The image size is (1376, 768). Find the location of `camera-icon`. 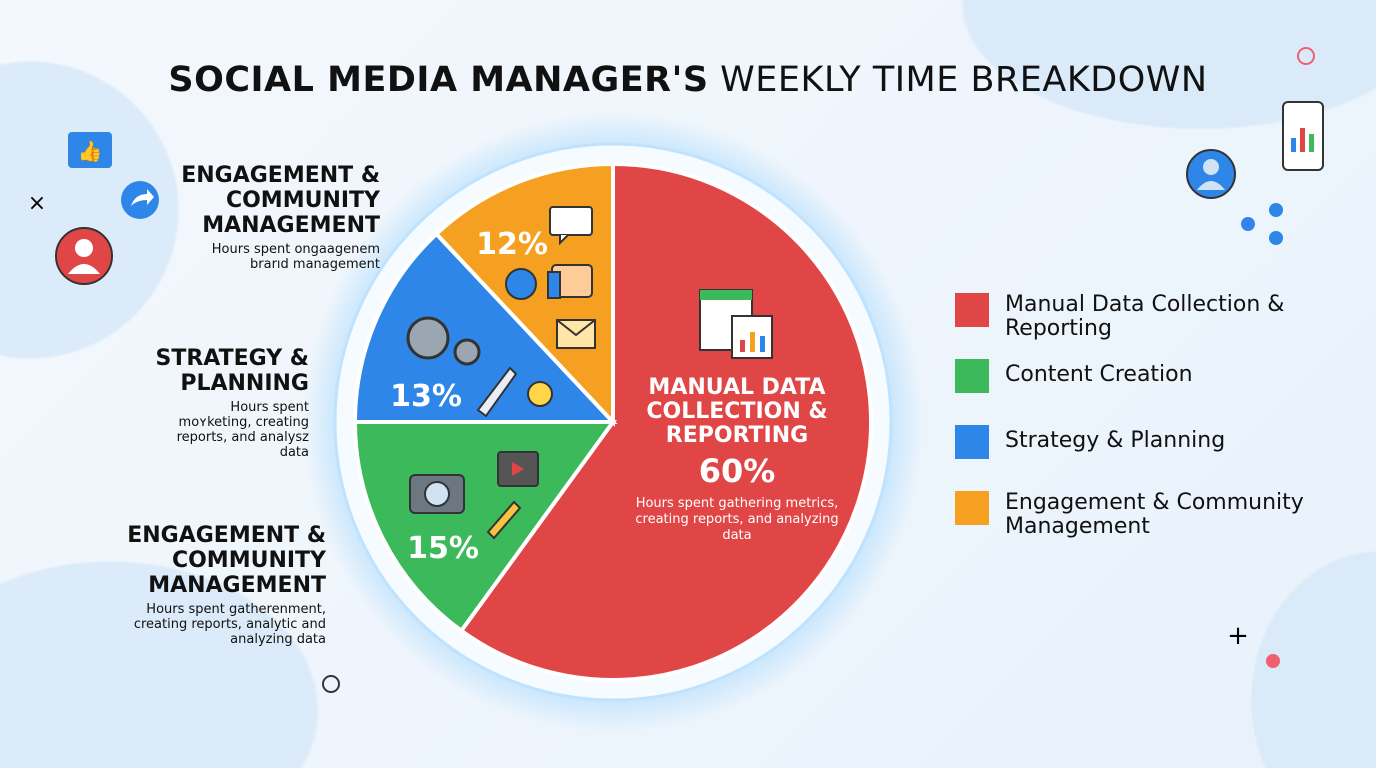

camera-icon is located at coordinates (437, 494).